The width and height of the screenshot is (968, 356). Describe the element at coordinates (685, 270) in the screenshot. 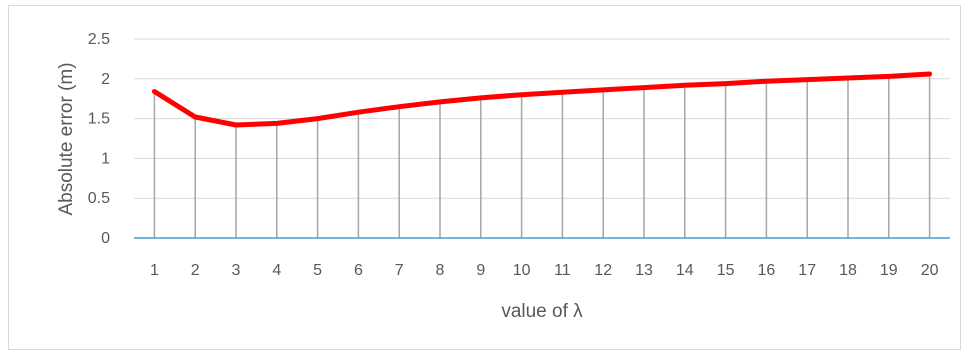

I see `x-tick-label: 14` at that location.